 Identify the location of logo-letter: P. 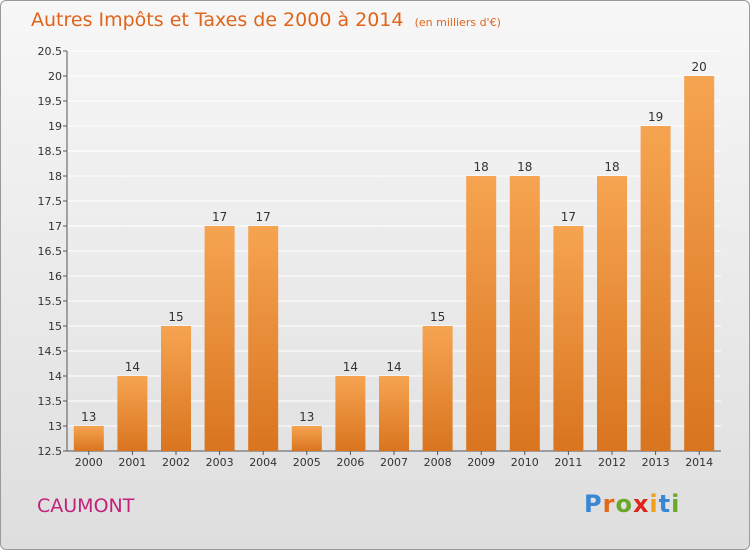
(593, 504).